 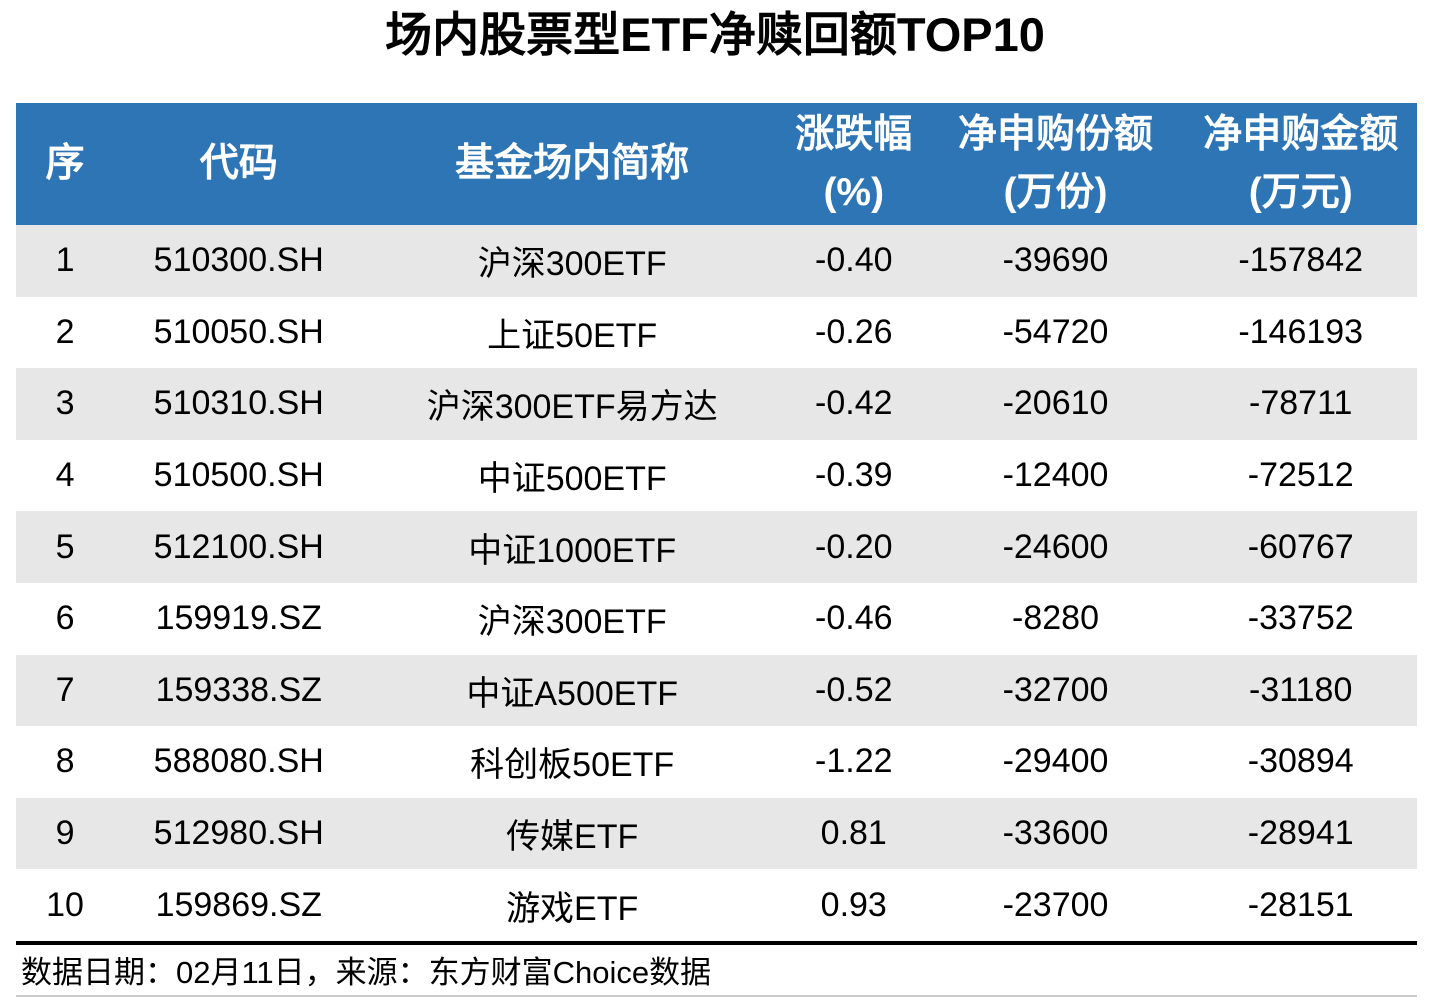 I want to click on header-cell-net-shares: 净申购份额 (万份), so click(x=1055, y=164).